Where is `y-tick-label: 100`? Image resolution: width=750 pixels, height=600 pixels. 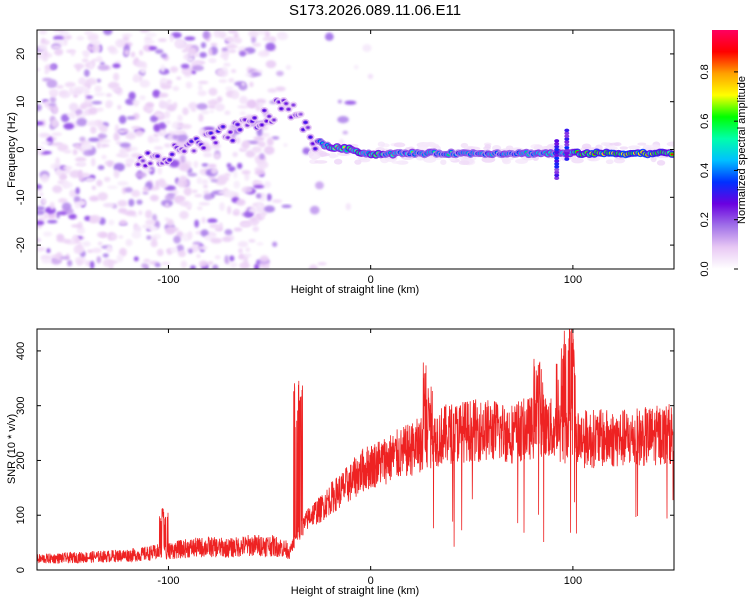 y-tick-label: 100 is located at coordinates (21, 515).